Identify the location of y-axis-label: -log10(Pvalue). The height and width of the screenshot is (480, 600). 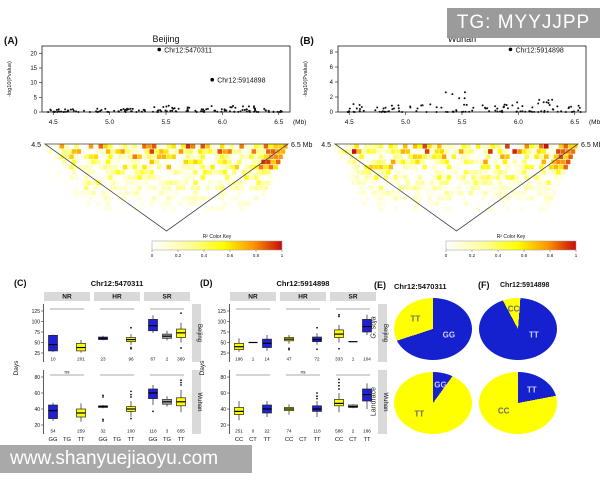
(10, 79).